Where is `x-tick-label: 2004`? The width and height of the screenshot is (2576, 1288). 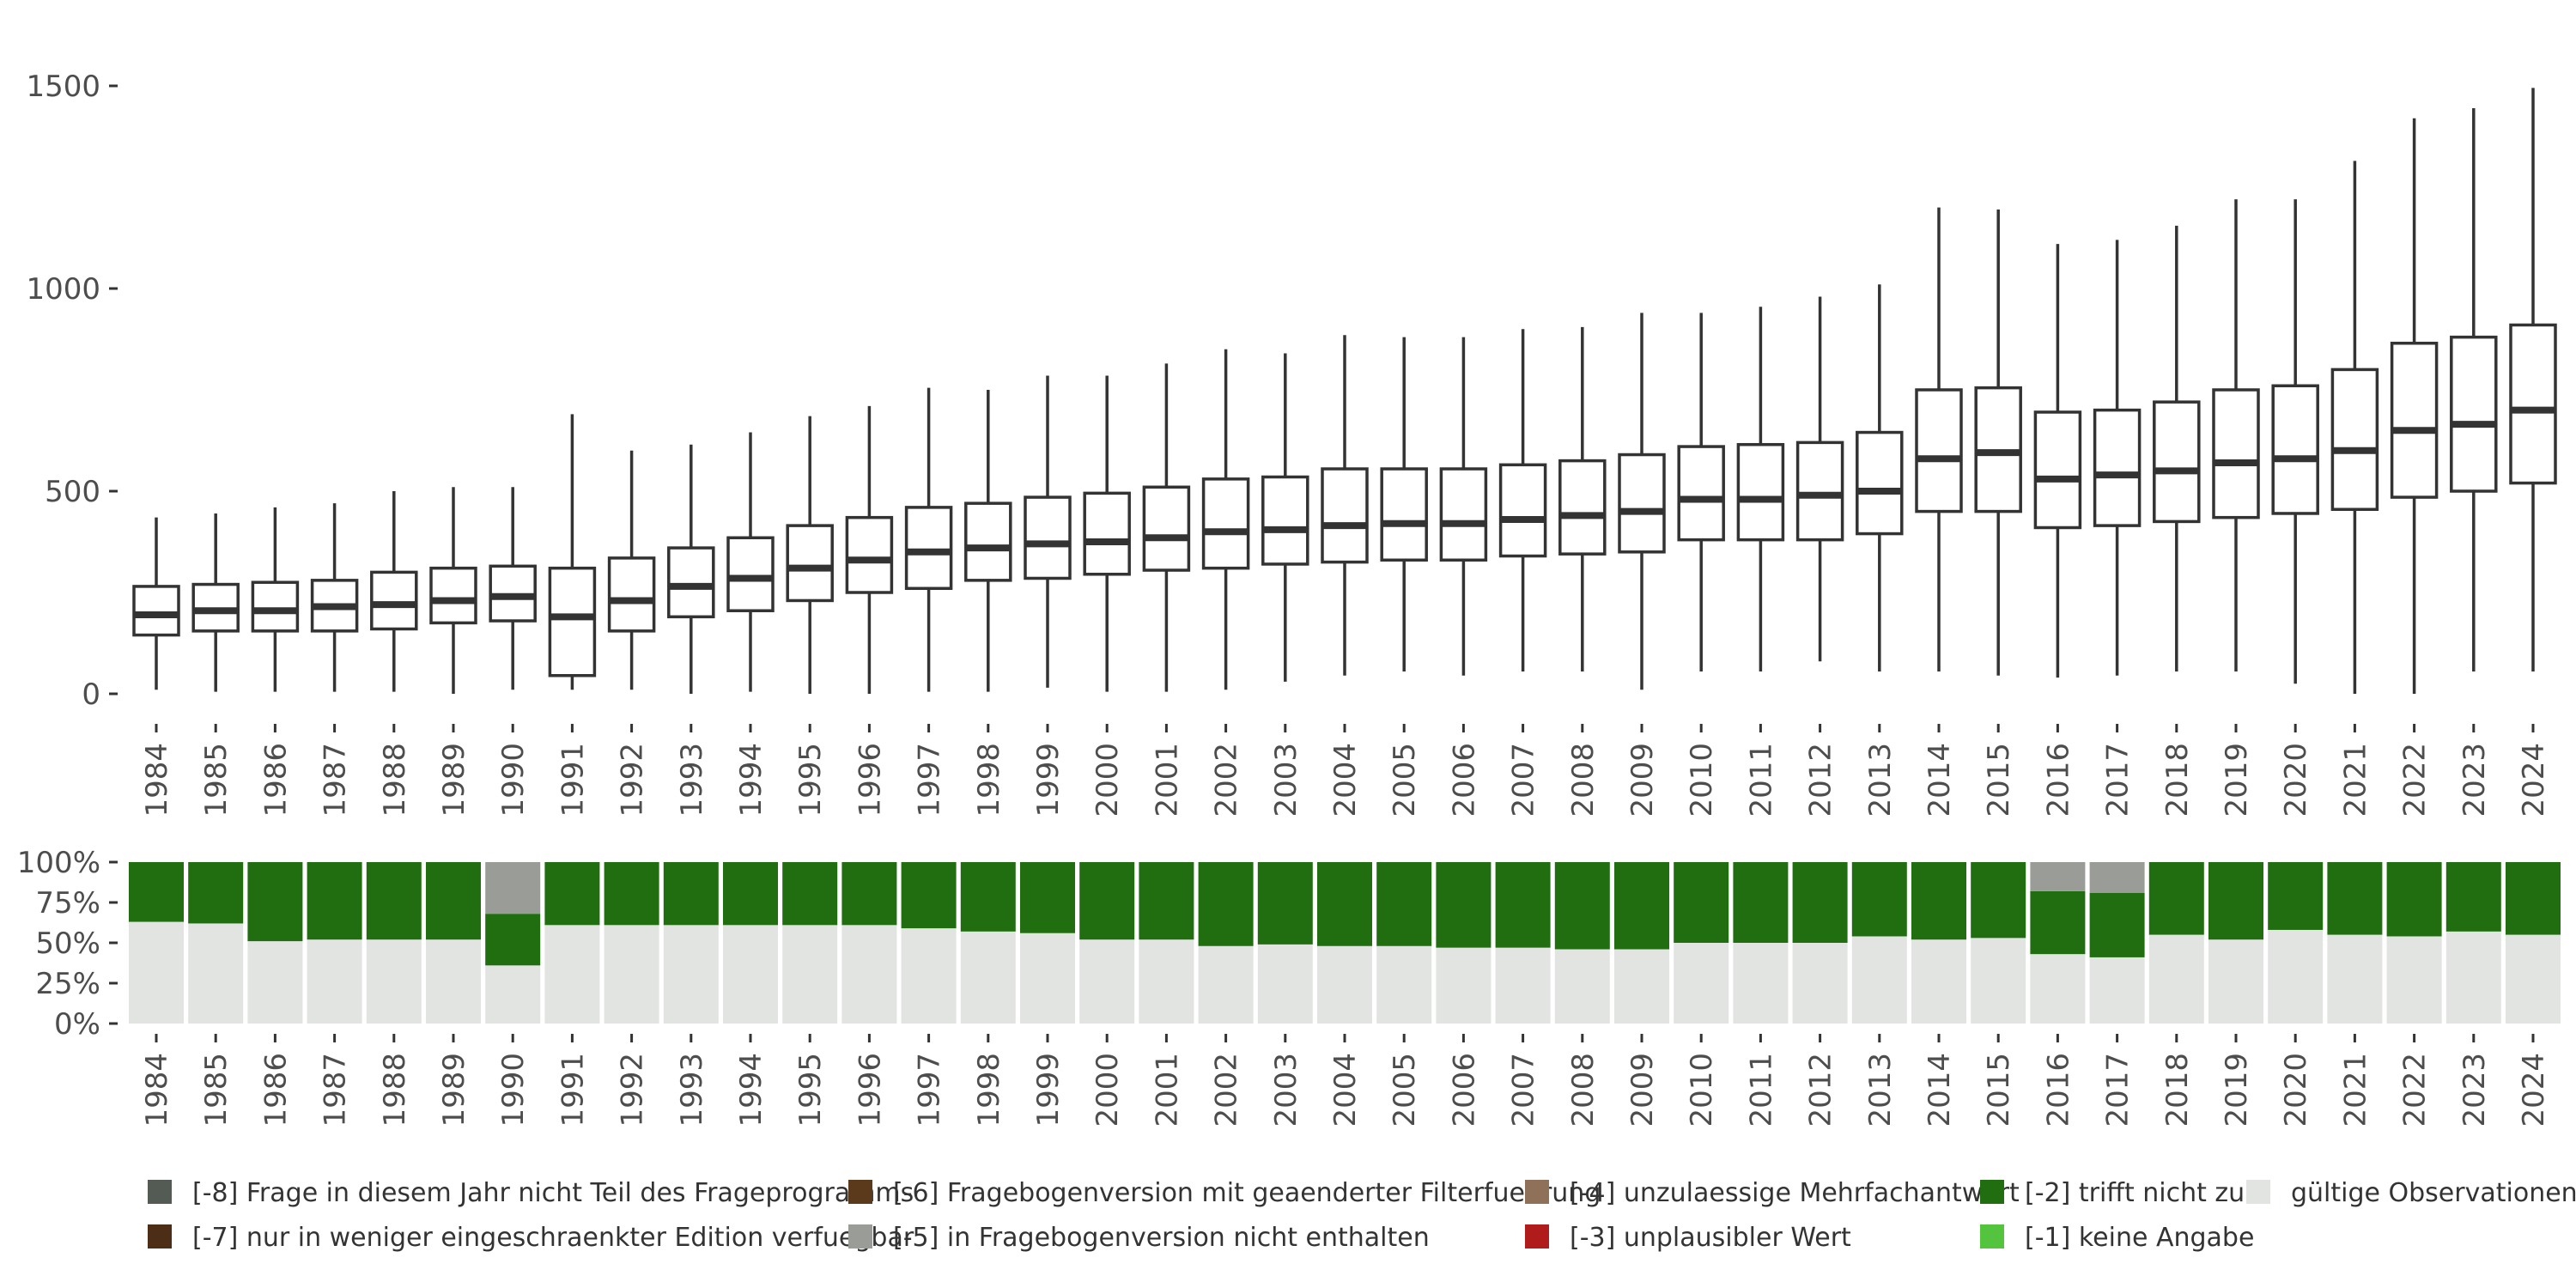
x-tick-label: 2004 is located at coordinates (1345, 780).